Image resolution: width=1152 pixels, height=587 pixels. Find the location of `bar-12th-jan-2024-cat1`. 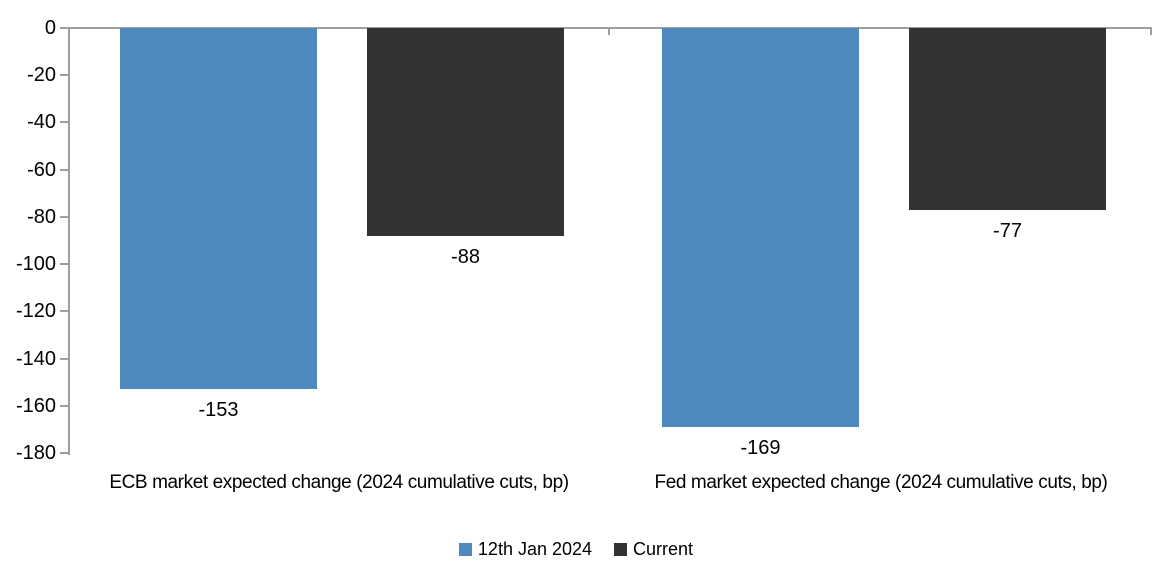

bar-12th-jan-2024-cat1 is located at coordinates (760, 228).